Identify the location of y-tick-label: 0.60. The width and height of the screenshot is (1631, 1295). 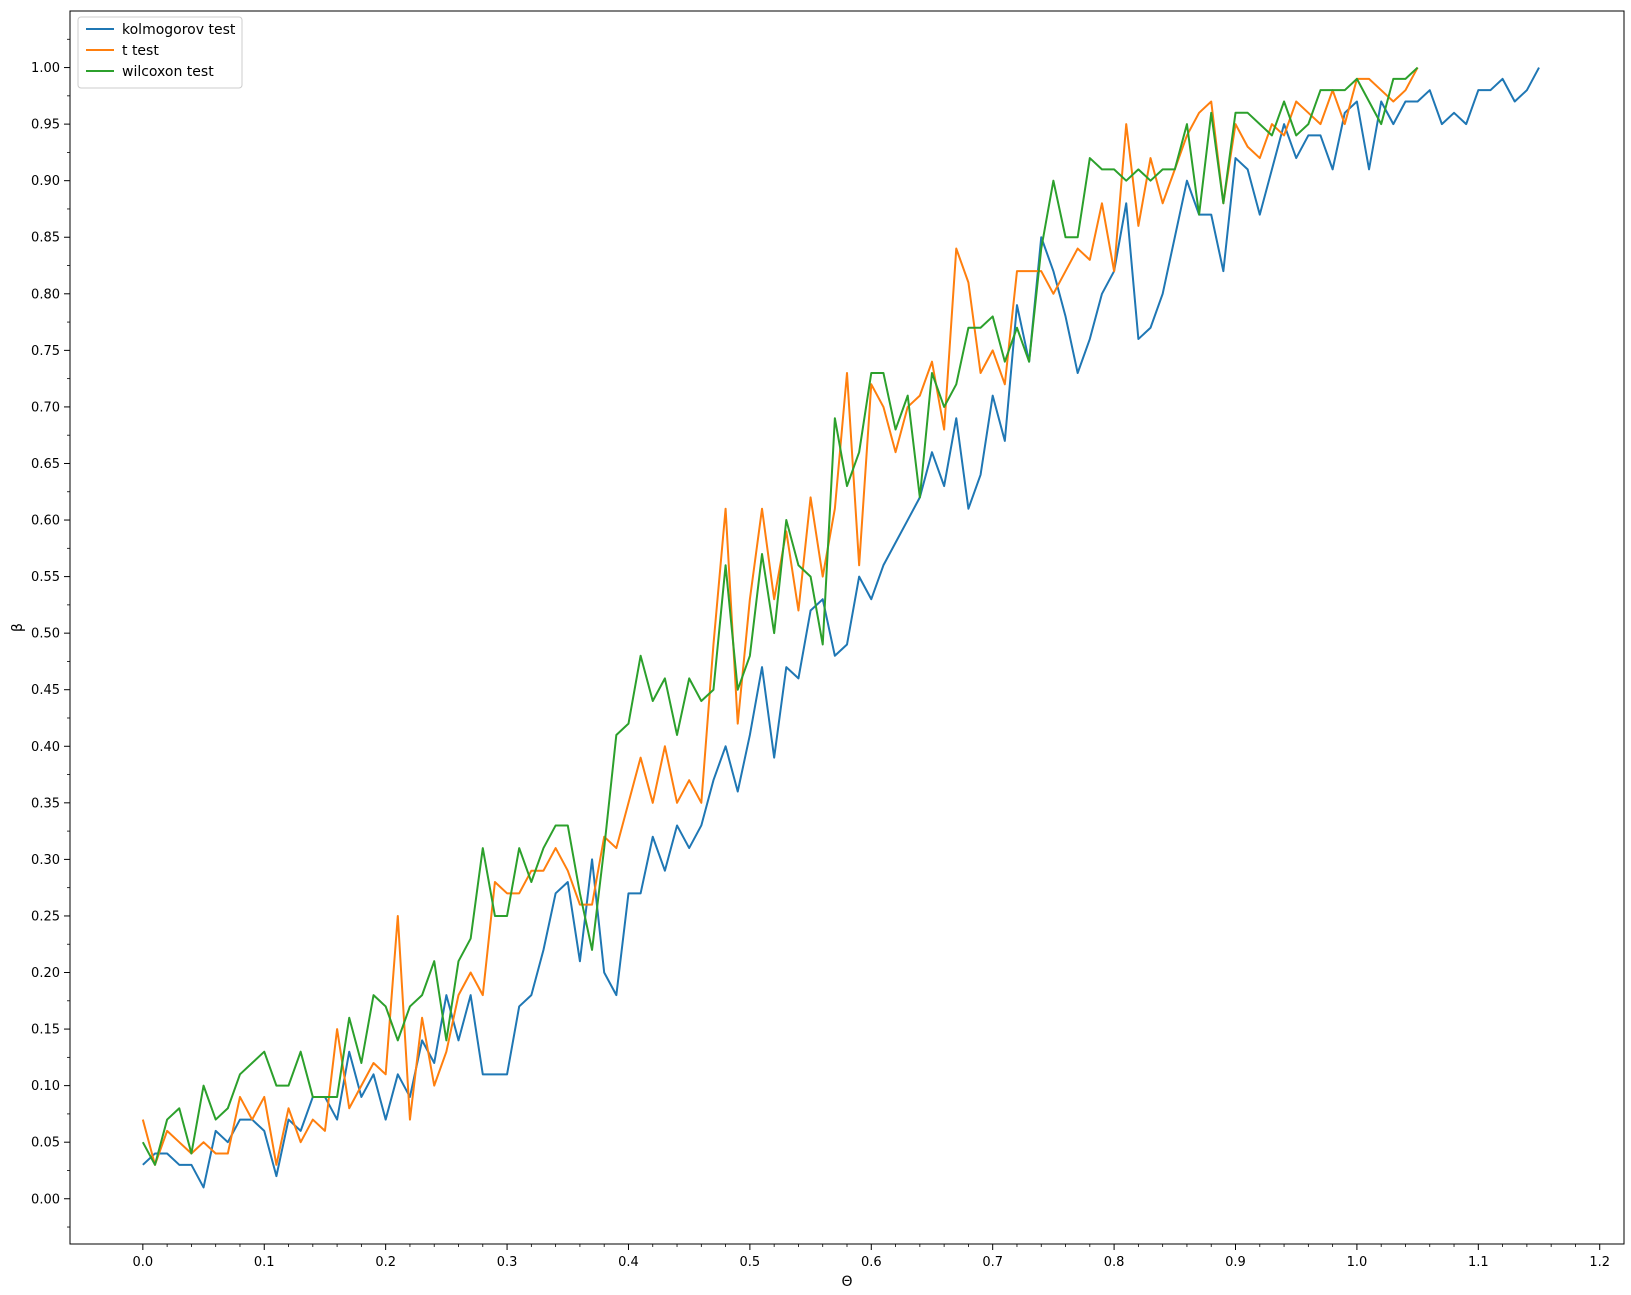
(45, 521).